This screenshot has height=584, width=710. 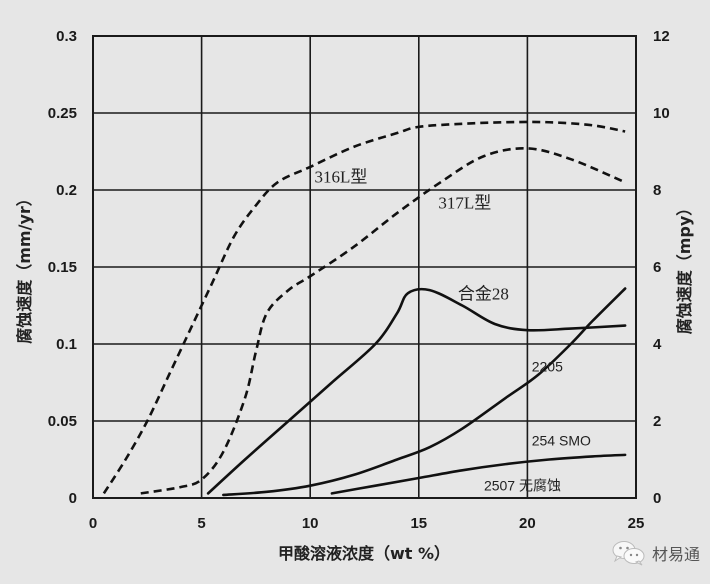 I want to click on y-right-tick-label: 0, so click(x=657, y=498).